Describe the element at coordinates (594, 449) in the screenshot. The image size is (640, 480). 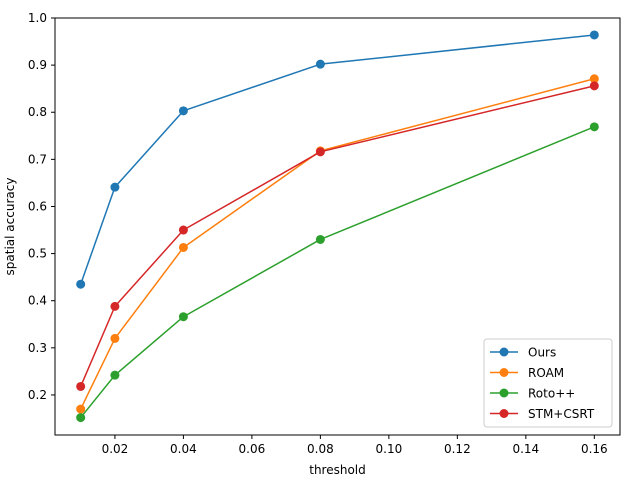
I see `x-tick-label-7: 0.16` at that location.